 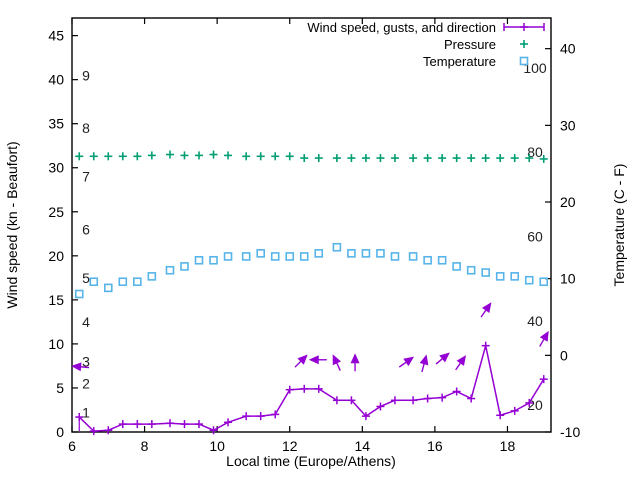 What do you see at coordinates (56, 80) in the screenshot?
I see `y-tick-label: 40` at bounding box center [56, 80].